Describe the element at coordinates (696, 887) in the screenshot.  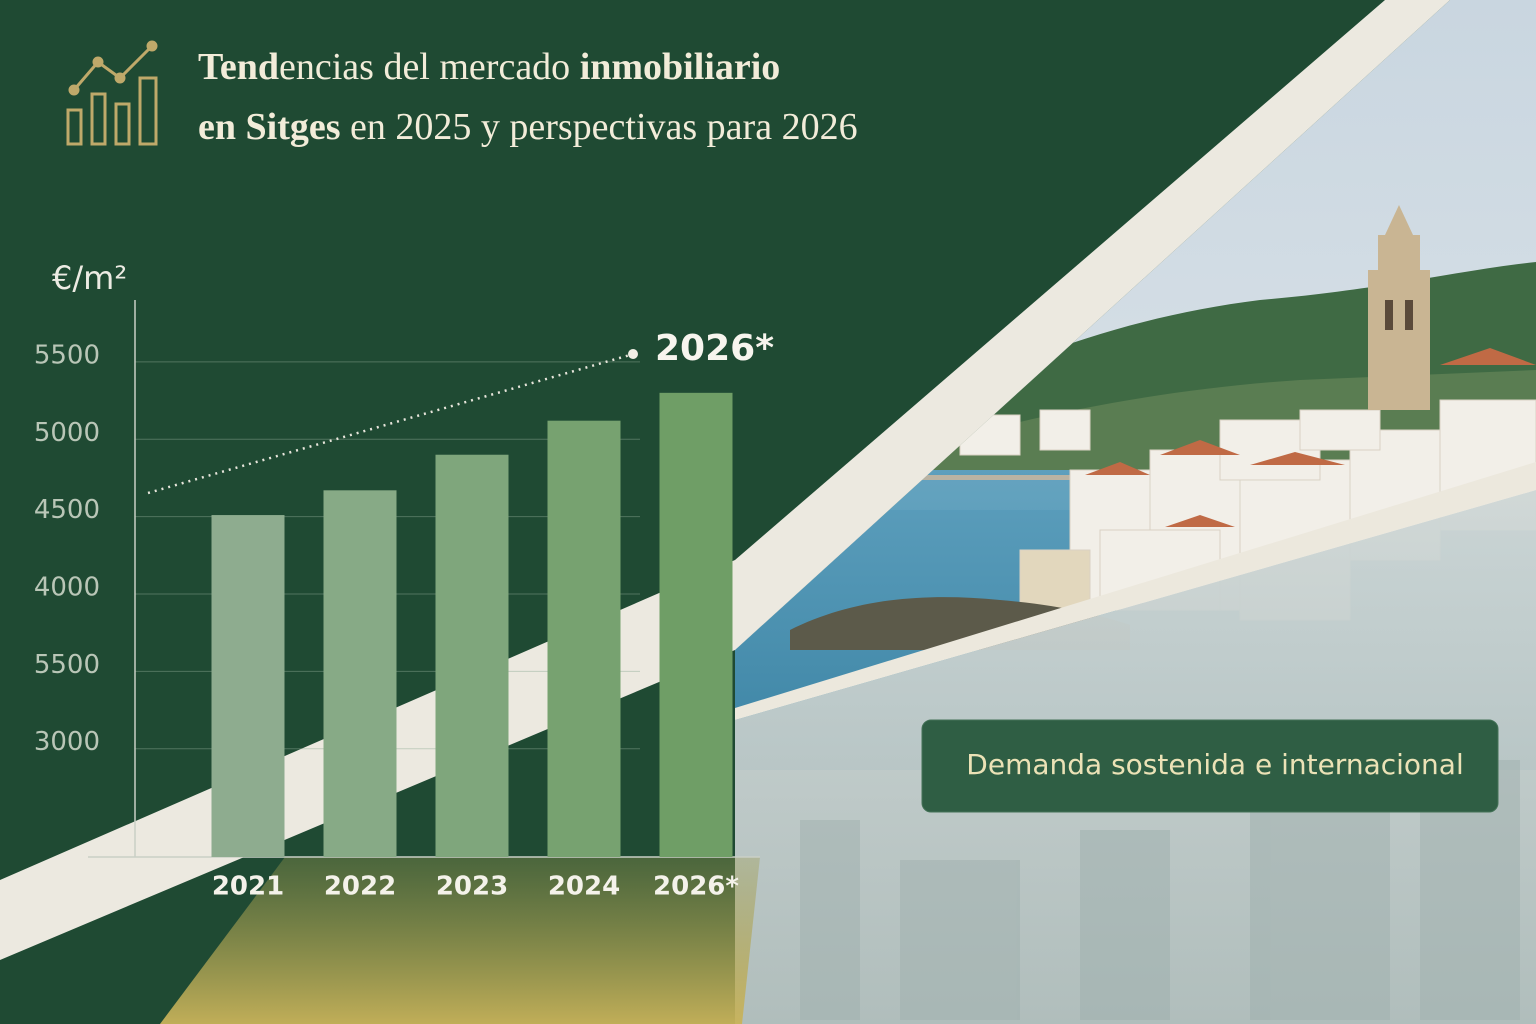
I see `x-tick-label: 2026*` at that location.